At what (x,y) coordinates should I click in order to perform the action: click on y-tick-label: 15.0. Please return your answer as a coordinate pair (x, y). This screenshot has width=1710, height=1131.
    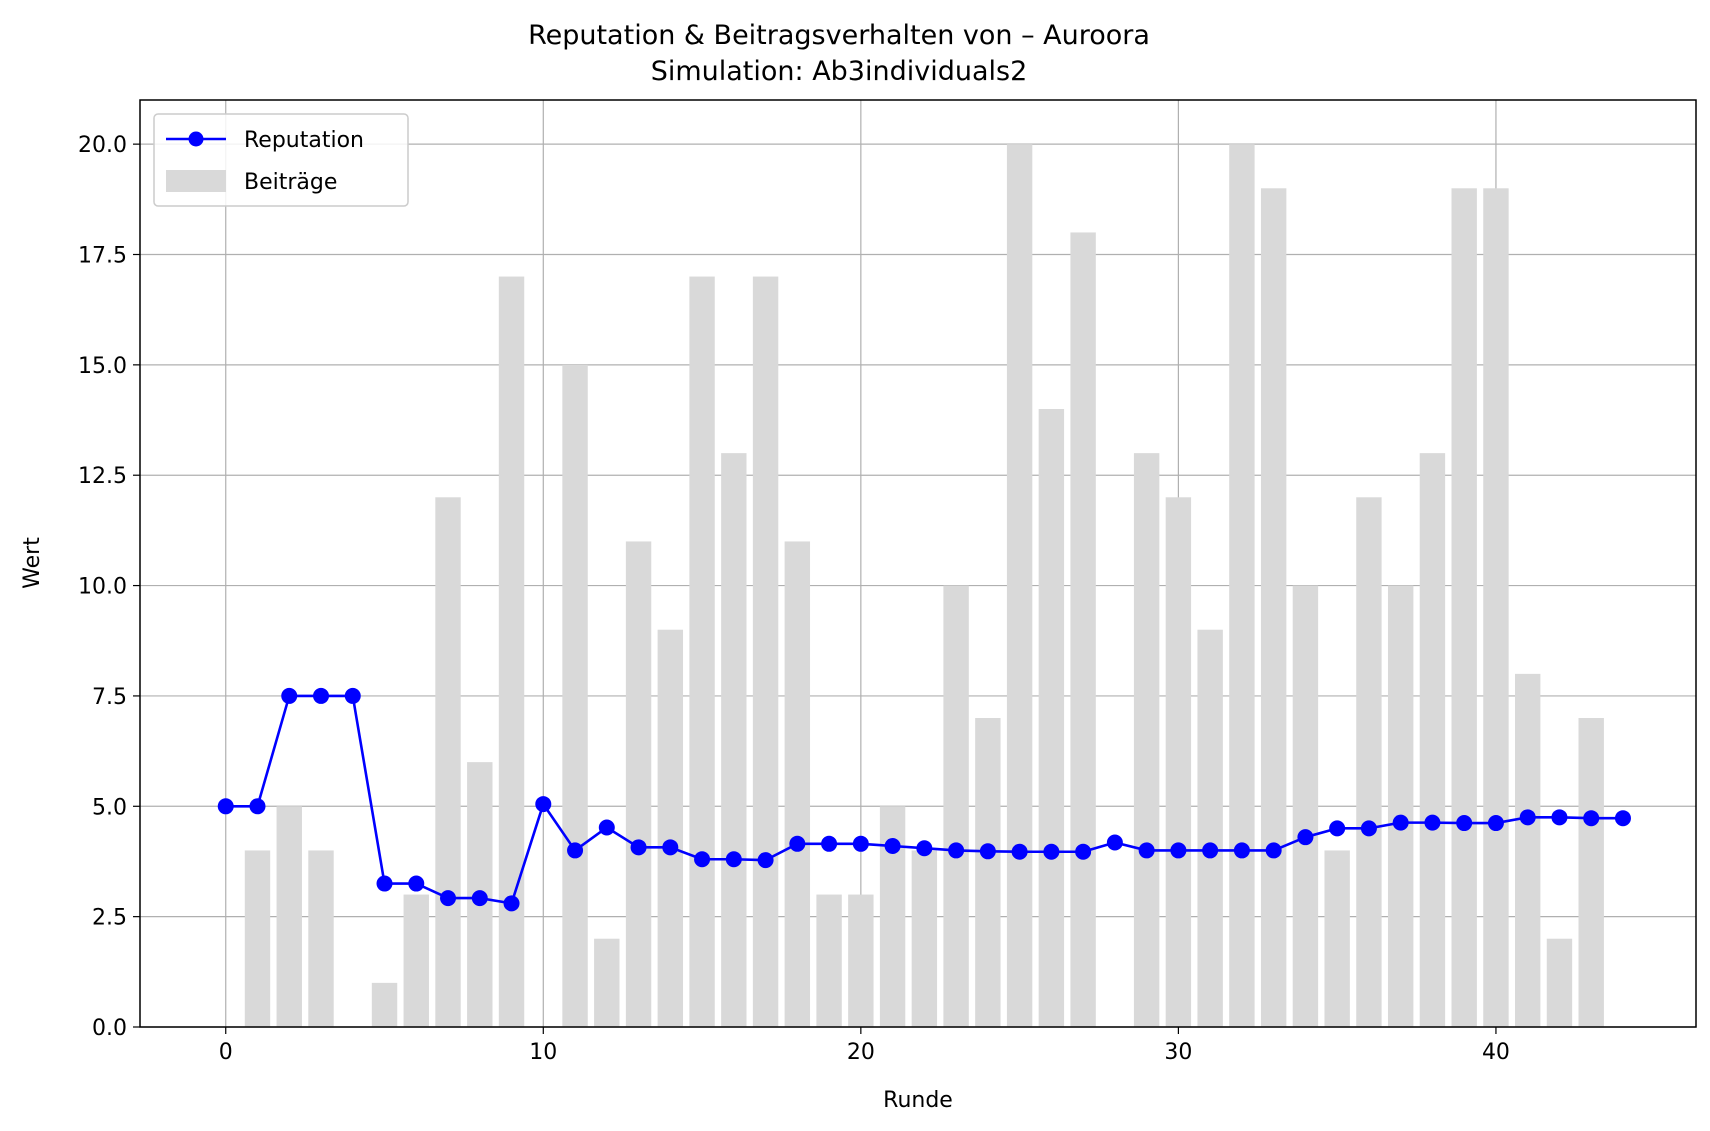
    Looking at the image, I should click on (102, 366).